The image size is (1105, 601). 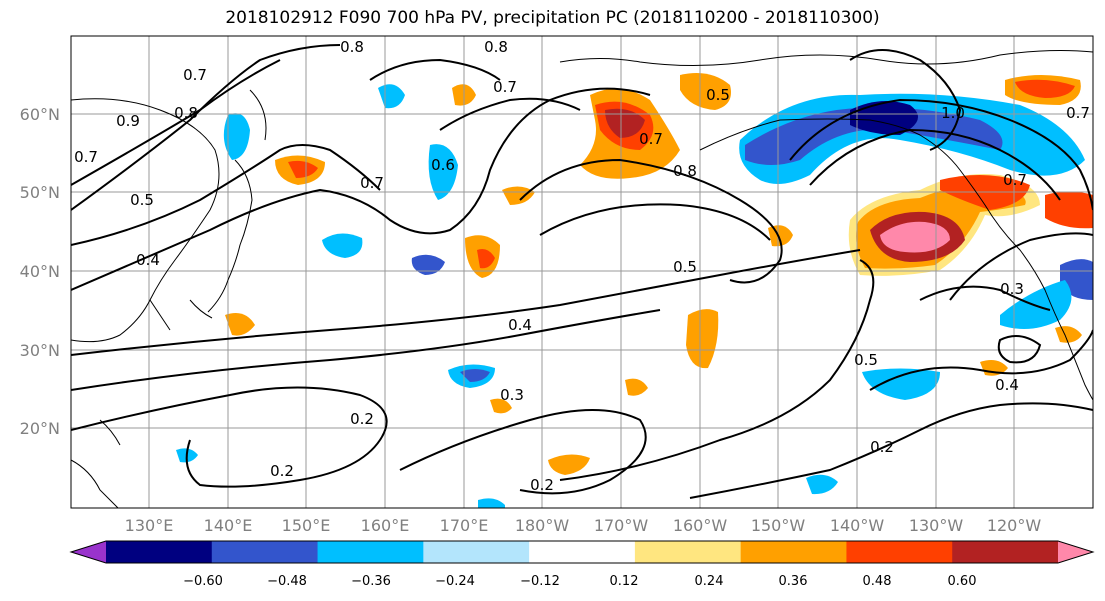 I want to click on lat-label: 60°N, so click(x=40, y=114).